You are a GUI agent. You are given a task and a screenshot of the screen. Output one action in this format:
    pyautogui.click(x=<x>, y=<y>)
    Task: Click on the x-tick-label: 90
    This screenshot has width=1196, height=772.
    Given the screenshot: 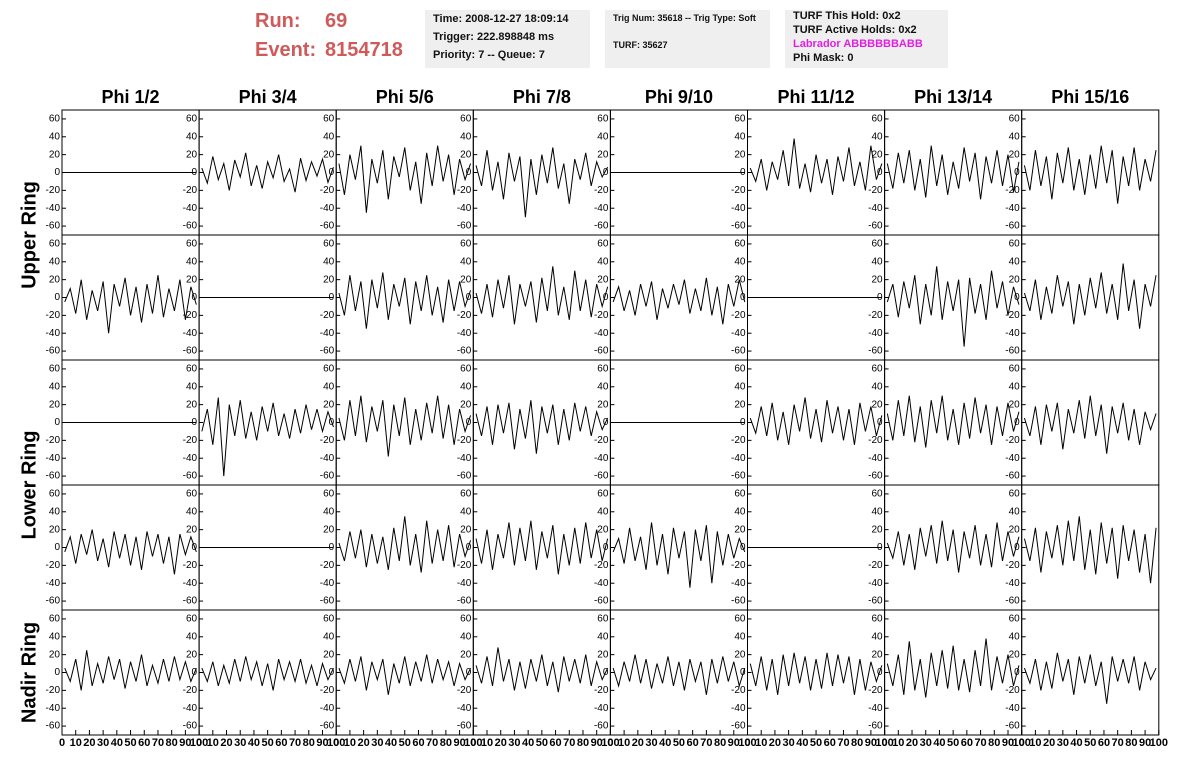 What is the action you would take?
    pyautogui.click(x=322, y=743)
    